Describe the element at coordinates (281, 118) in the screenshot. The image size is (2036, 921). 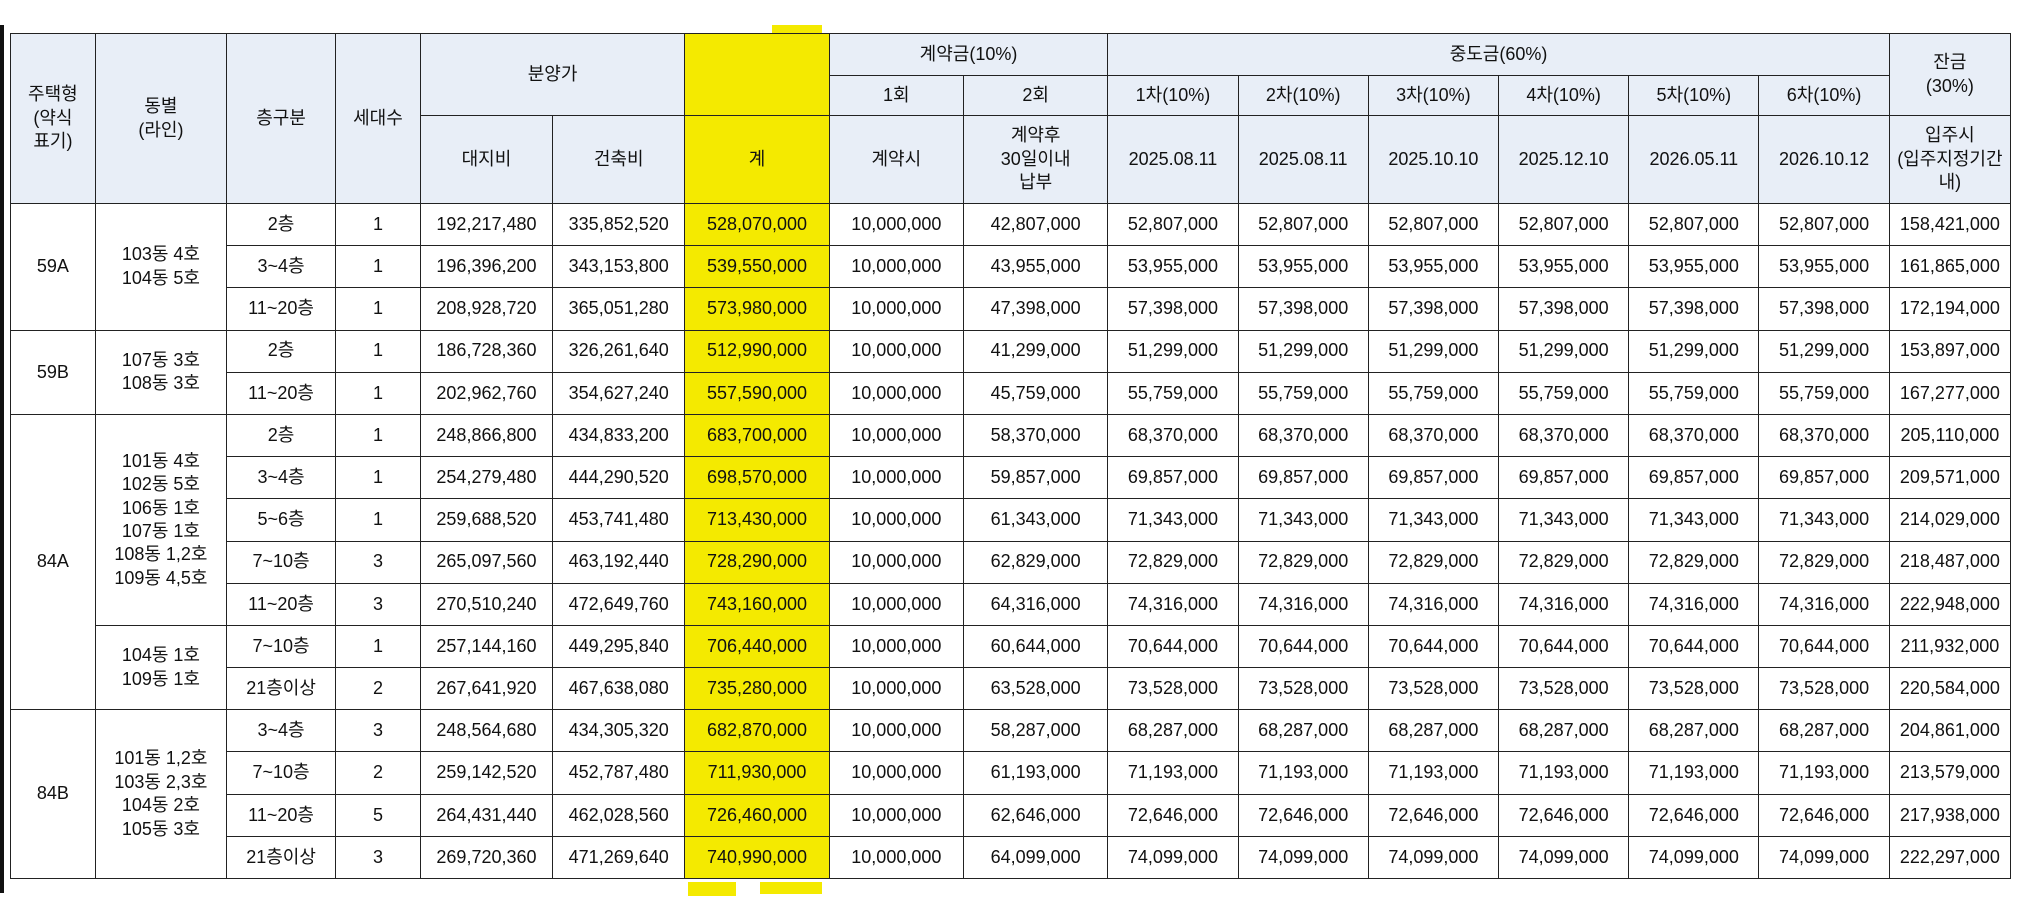
I see `header-floor: 층구분` at that location.